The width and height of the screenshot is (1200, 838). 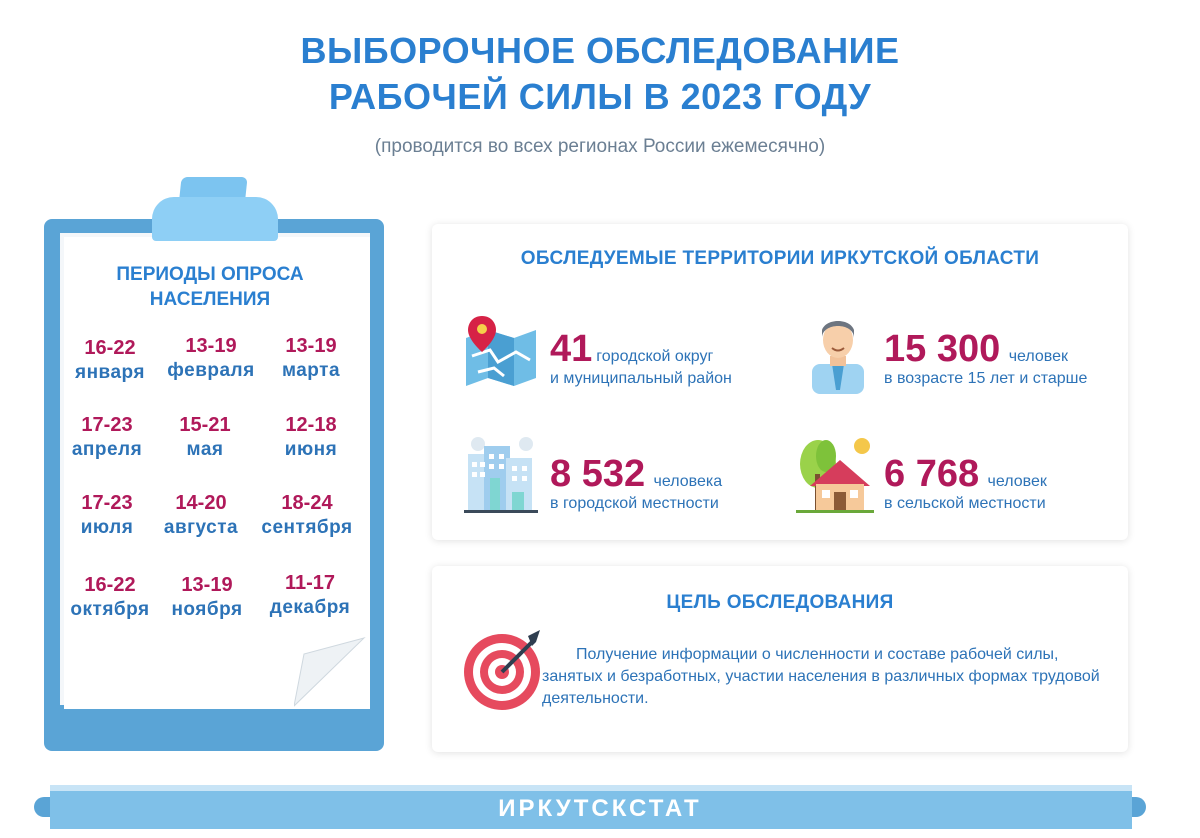 What do you see at coordinates (217, 473) in the screenshot?
I see `clipboard-paper` at bounding box center [217, 473].